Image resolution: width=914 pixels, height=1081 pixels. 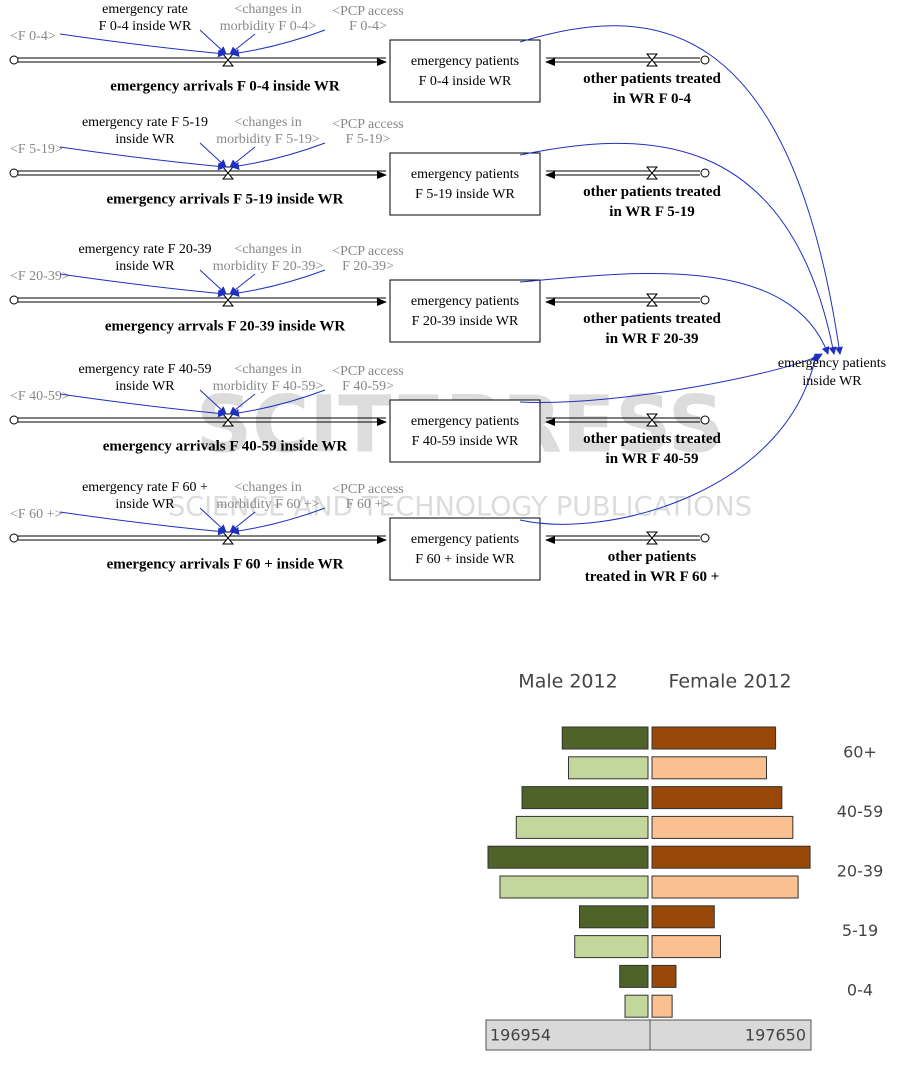 What do you see at coordinates (652, 557) in the screenshot?
I see `outflow-label-line: other patients` at bounding box center [652, 557].